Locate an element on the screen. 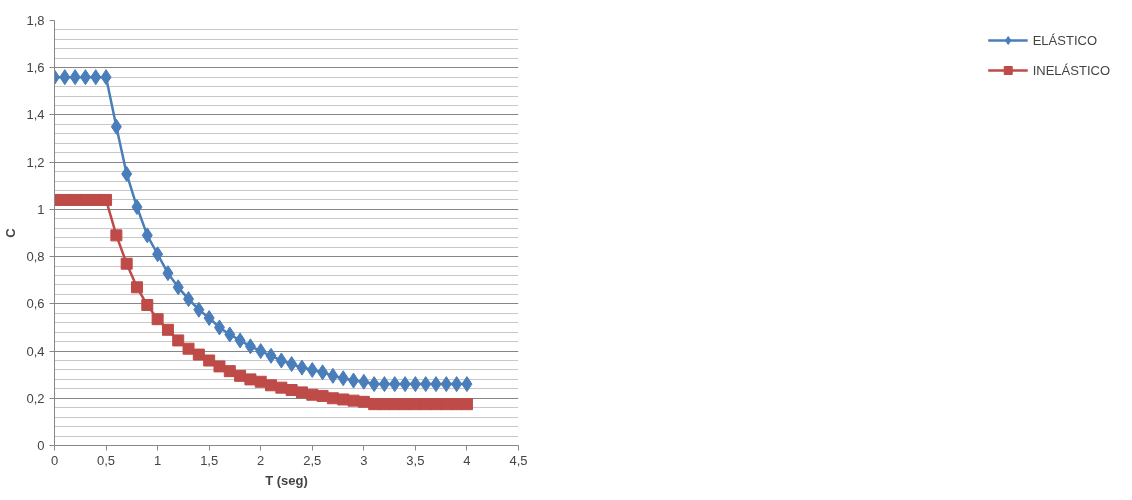 This screenshot has width=1132, height=500. y-tick-label: 1,6 is located at coordinates (35, 68).